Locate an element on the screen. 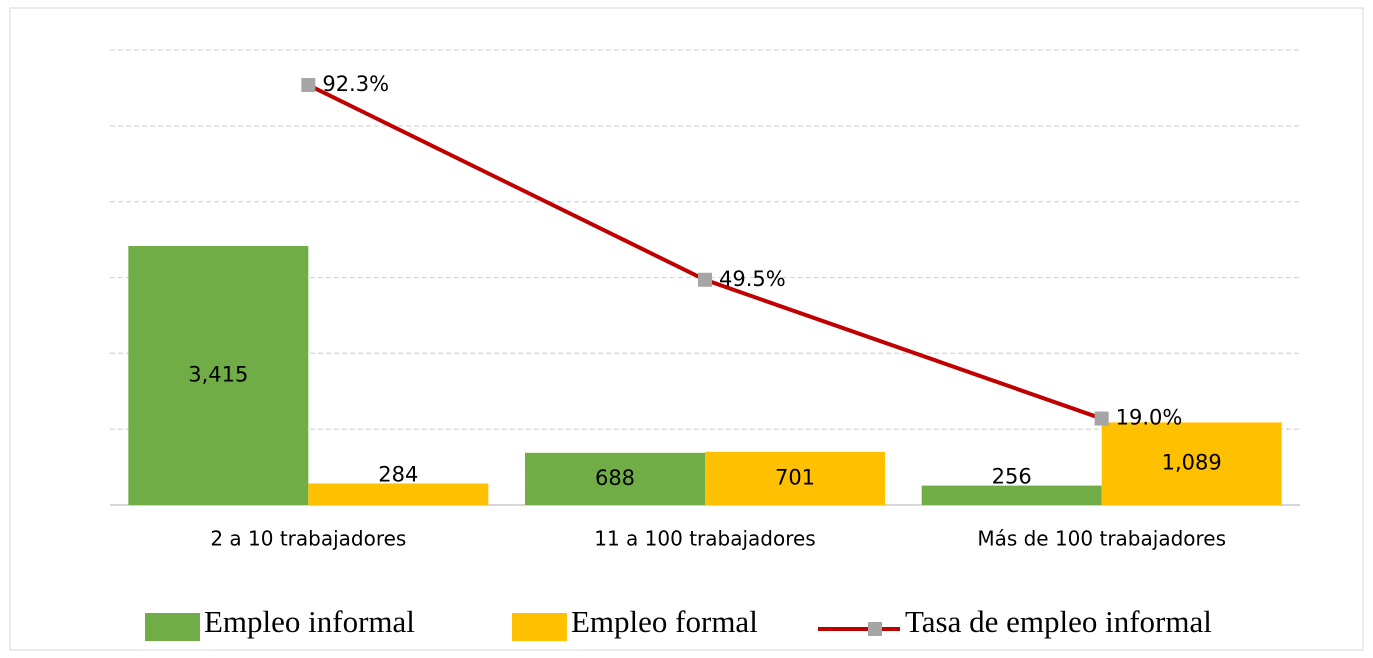 The image size is (1373, 658). x-tick-label: Más de 100 trabajadores is located at coordinates (1101, 539).